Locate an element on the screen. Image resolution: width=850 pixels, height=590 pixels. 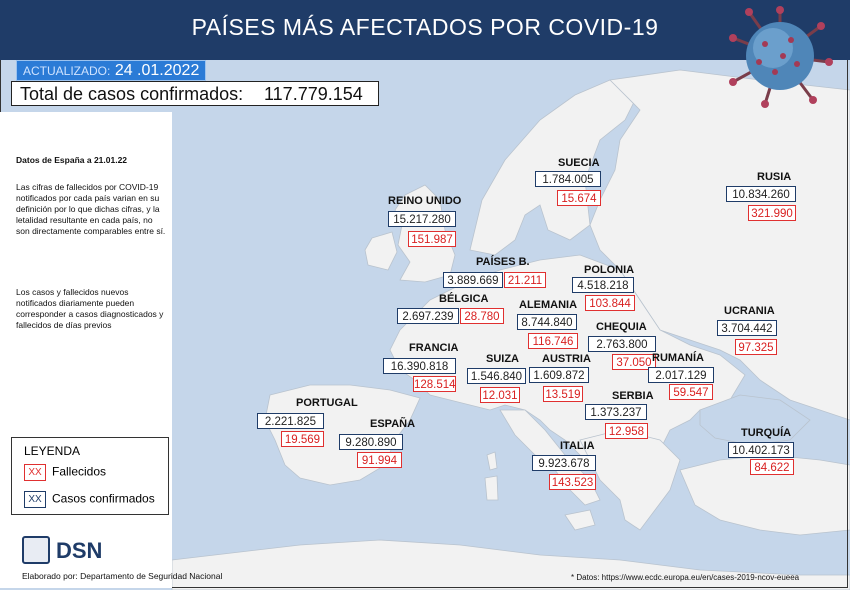
deaths-serbia: 12.958 is located at coordinates (626, 431).